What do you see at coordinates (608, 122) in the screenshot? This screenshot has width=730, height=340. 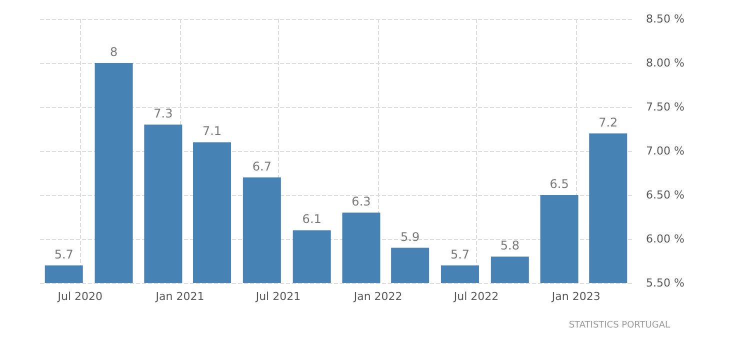 I see `data-label: 7.2` at bounding box center [608, 122].